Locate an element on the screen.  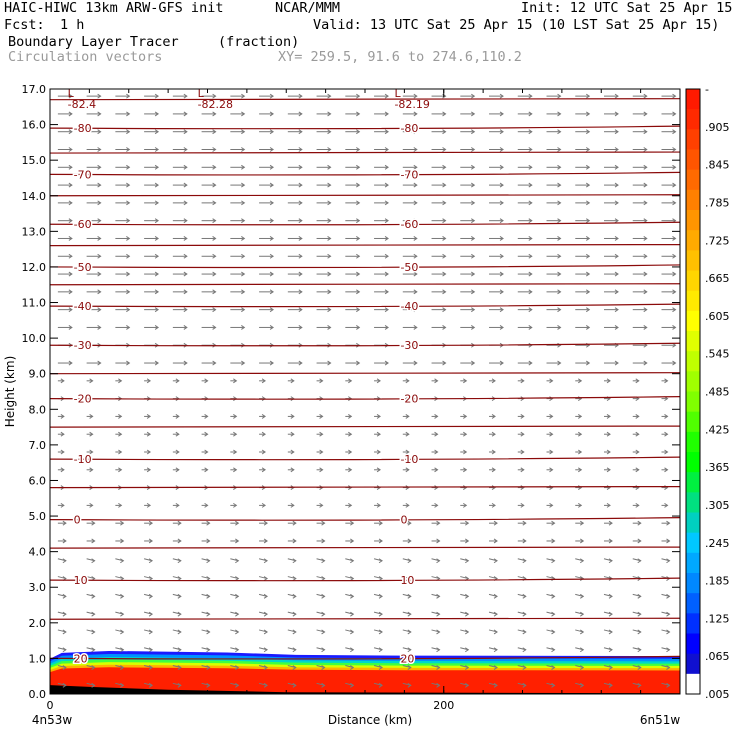
y-tick-label: 7.0 is located at coordinates (38, 445).